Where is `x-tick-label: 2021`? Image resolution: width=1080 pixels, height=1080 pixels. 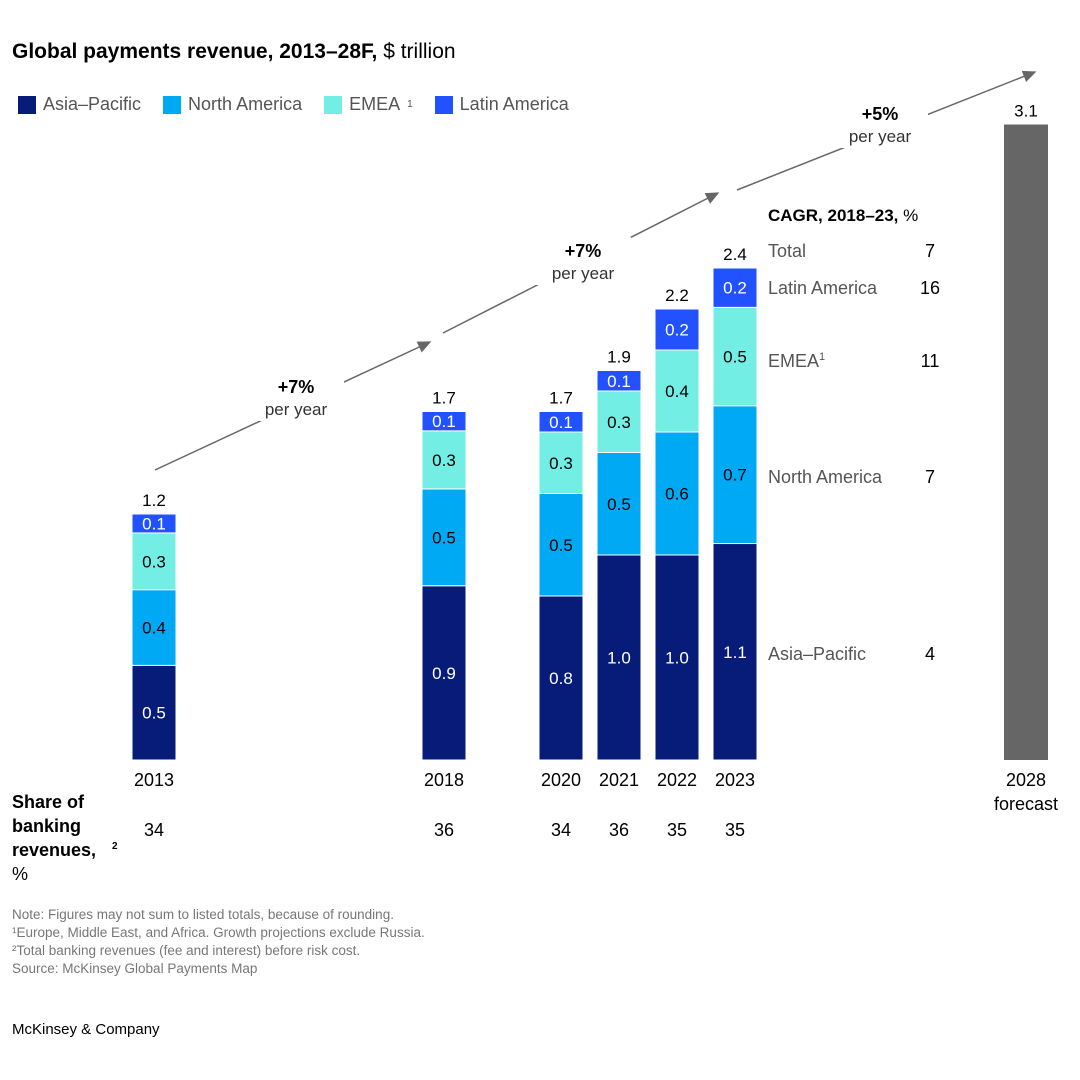 x-tick-label: 2021 is located at coordinates (619, 780).